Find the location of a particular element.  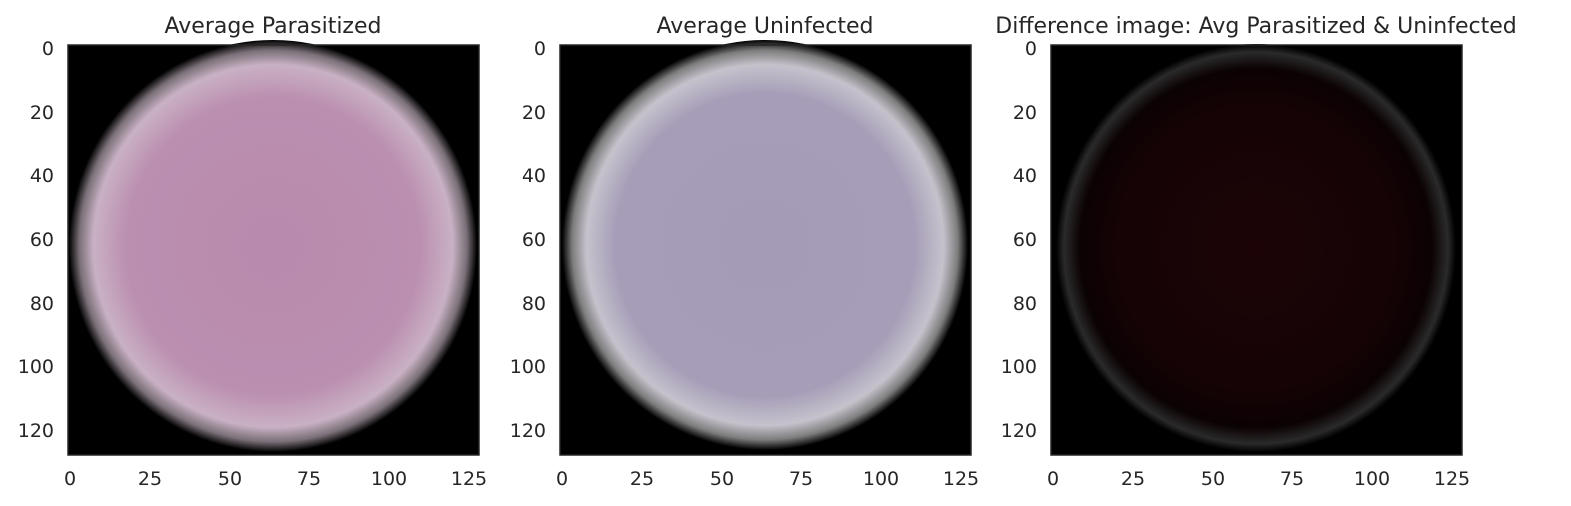

panel-title: Average Uninfected is located at coordinates (765, 26).